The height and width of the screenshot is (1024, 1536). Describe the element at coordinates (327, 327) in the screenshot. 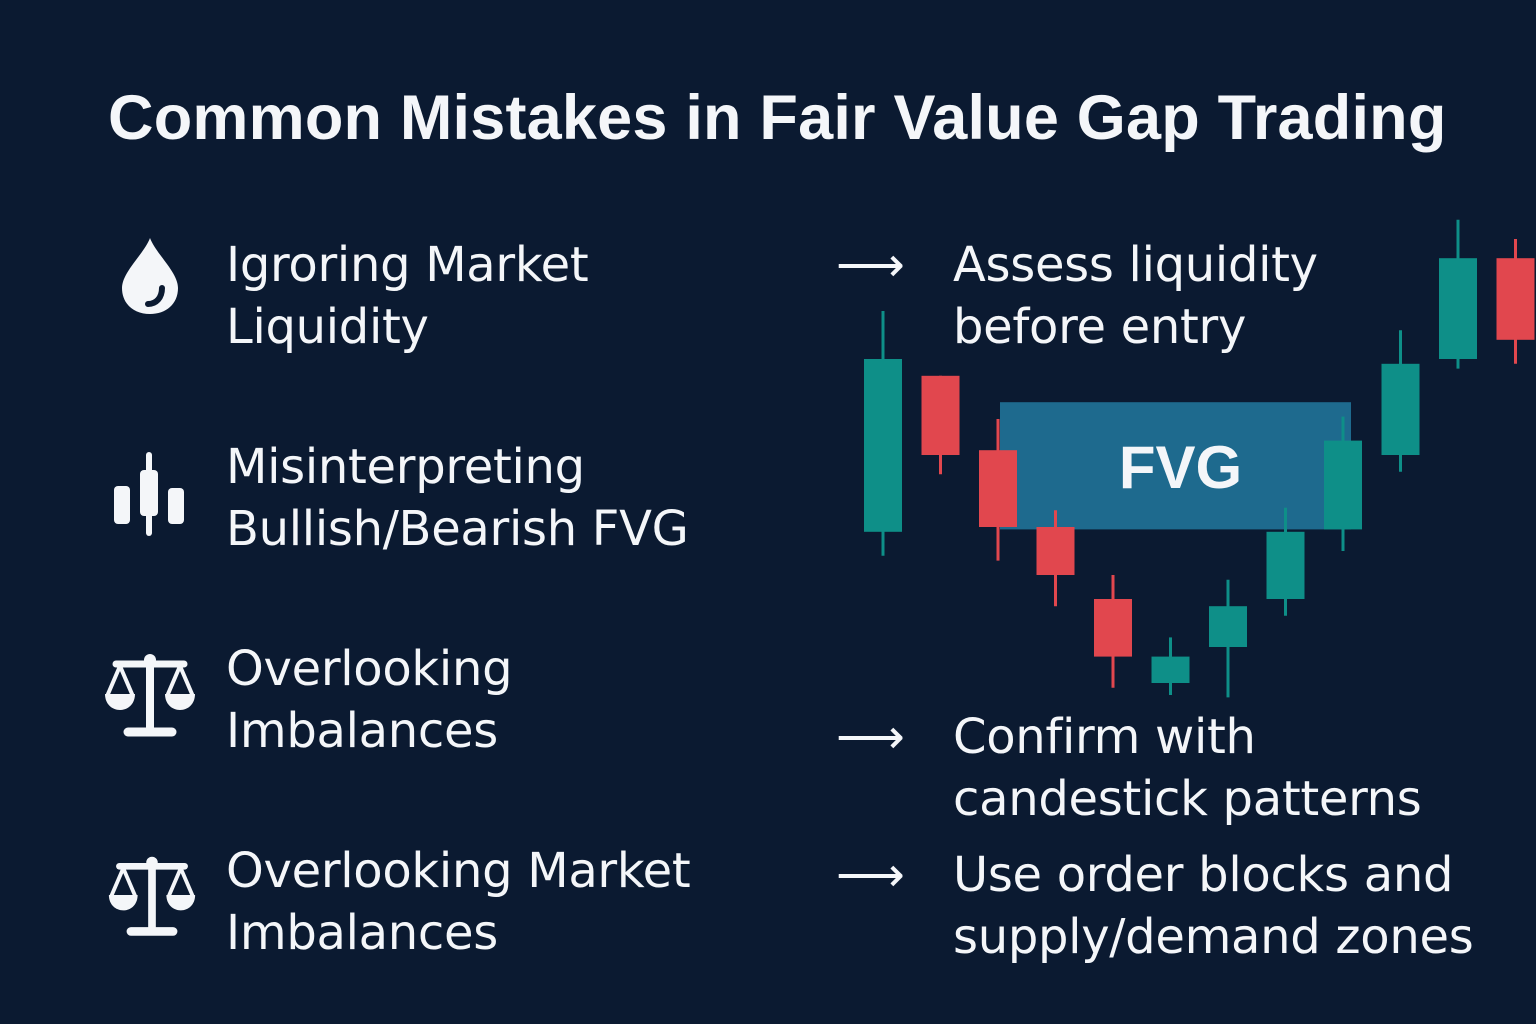

I see `mistake-line: Liquidity` at that location.